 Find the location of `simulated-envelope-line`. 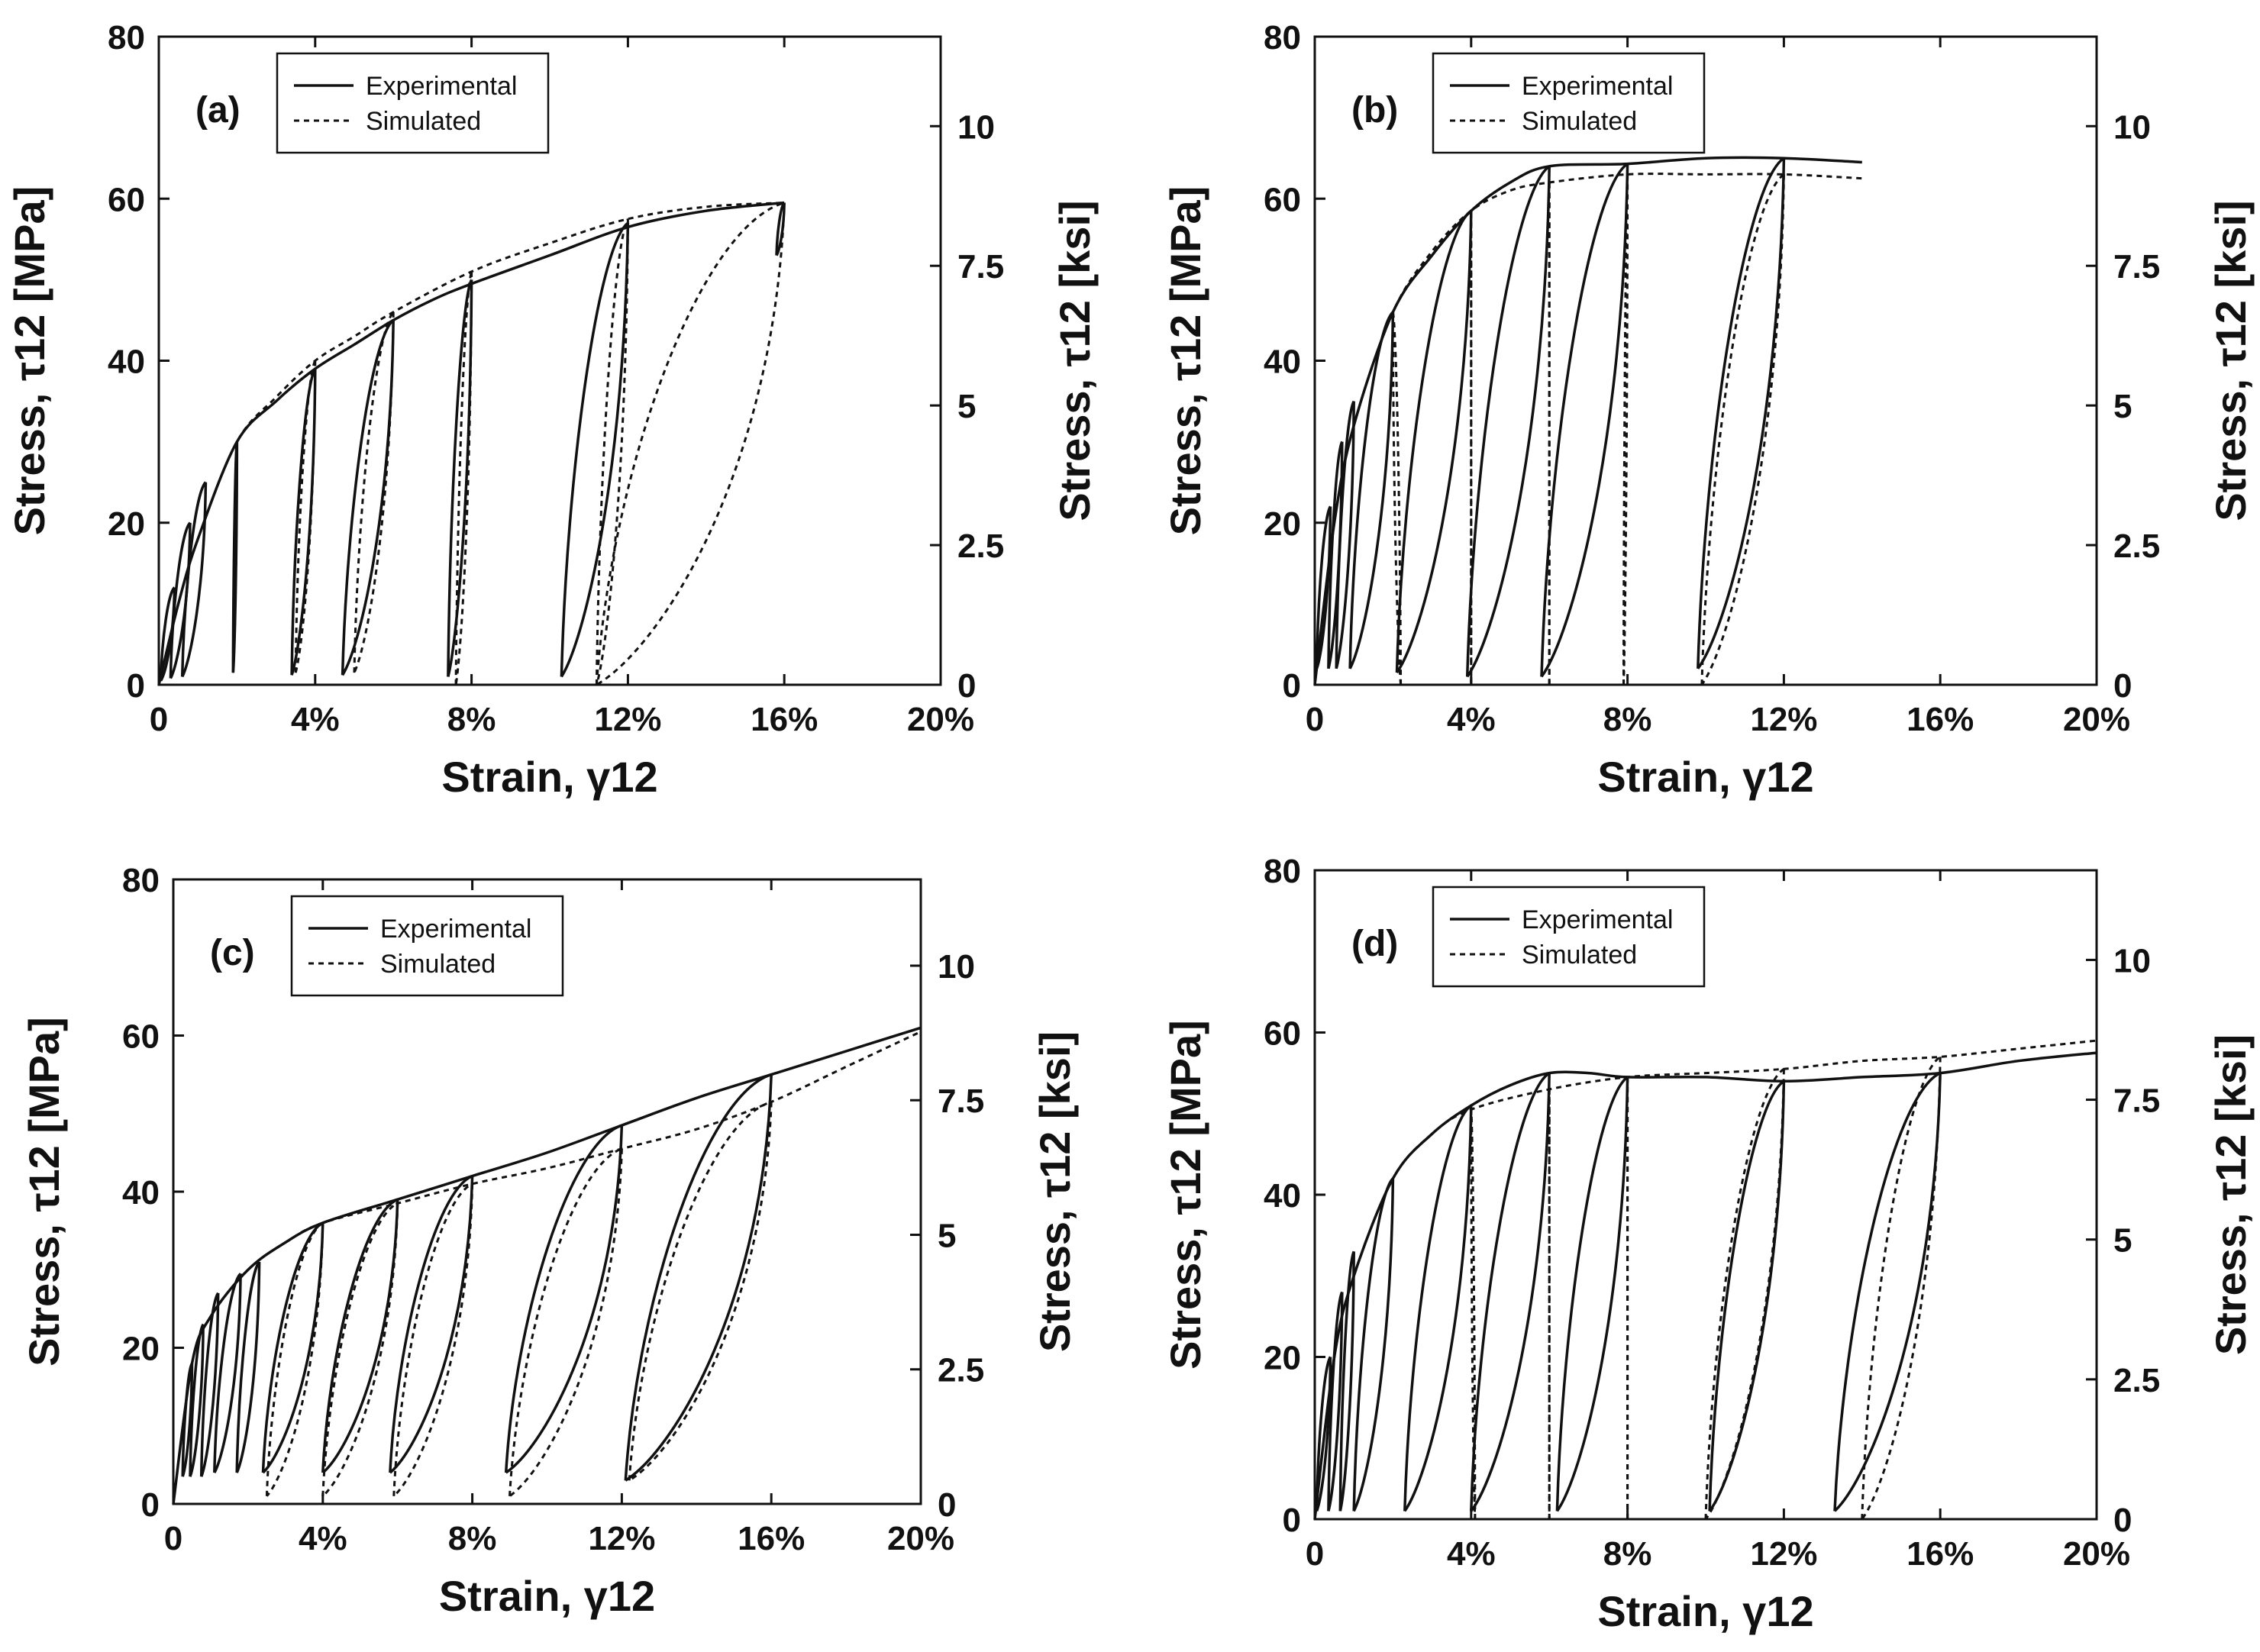

simulated-envelope-line is located at coordinates (1705, 1279).